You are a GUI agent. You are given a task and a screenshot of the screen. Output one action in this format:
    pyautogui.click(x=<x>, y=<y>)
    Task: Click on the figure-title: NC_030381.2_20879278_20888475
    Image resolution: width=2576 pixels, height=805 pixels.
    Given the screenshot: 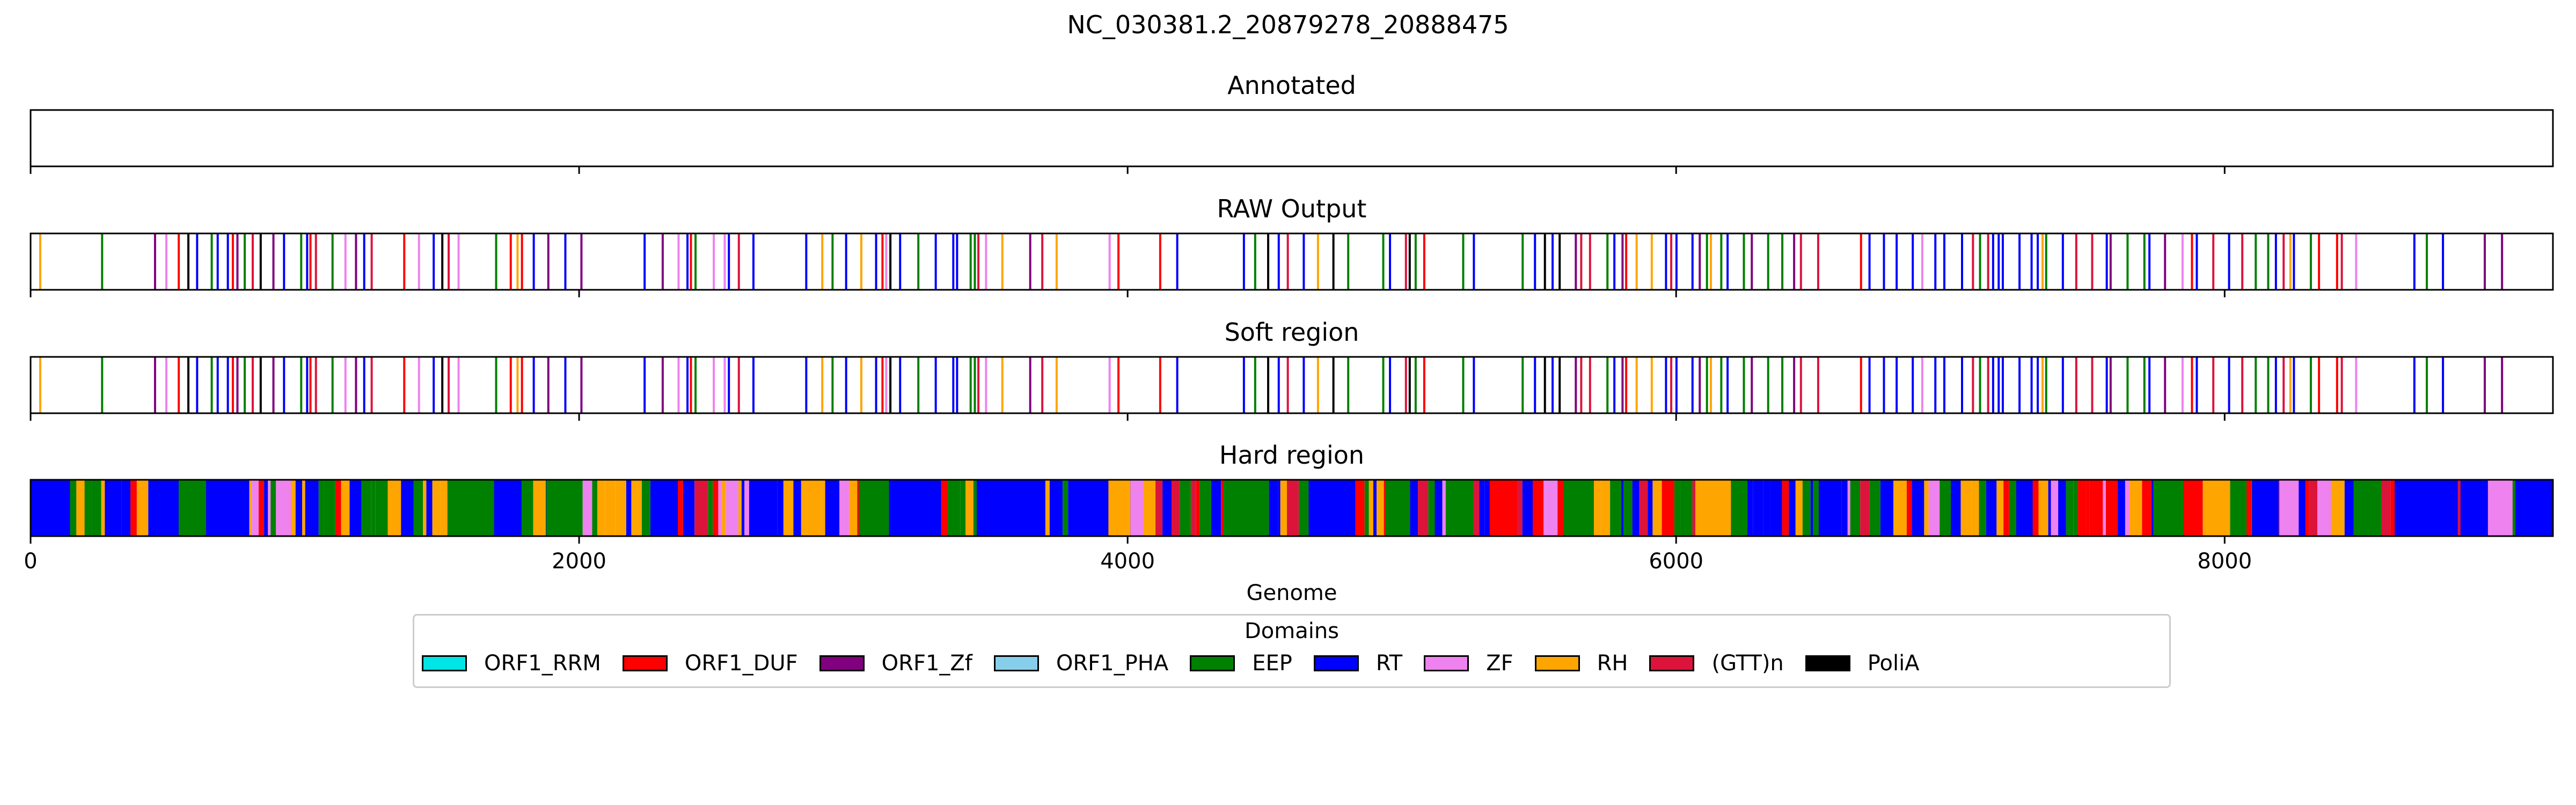 What is the action you would take?
    pyautogui.click(x=1288, y=24)
    